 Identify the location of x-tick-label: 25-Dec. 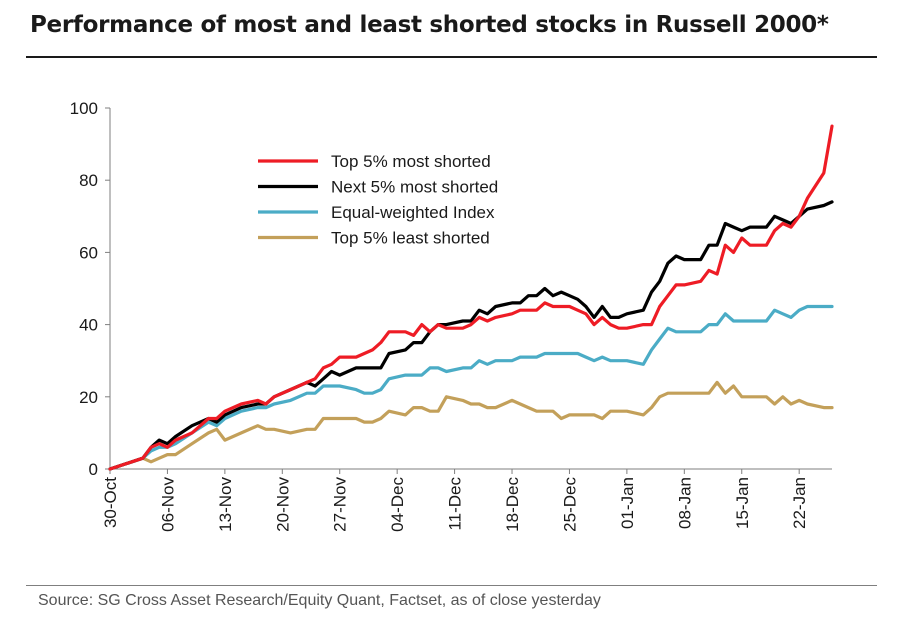
(569, 504).